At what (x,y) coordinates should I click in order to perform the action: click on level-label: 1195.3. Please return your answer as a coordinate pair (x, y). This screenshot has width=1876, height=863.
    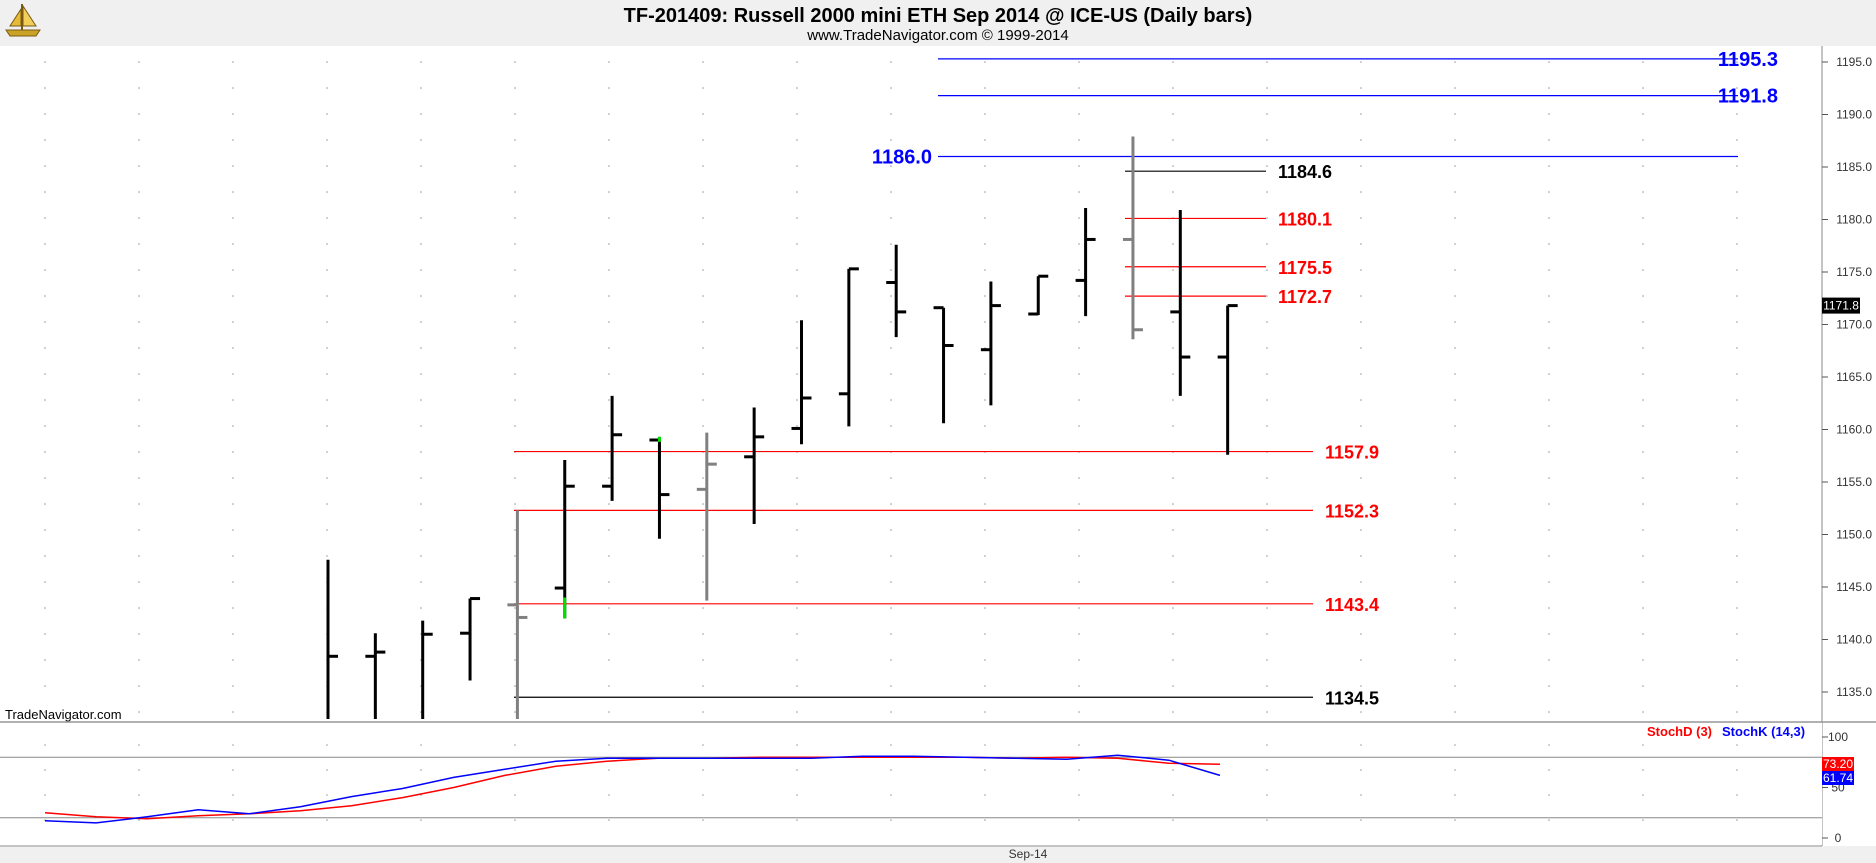
    Looking at the image, I should click on (1748, 60).